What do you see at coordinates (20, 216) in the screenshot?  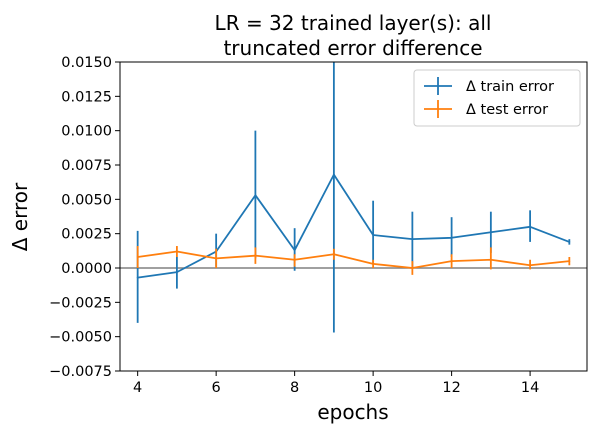 I see `y-axis-label: Δ error` at bounding box center [20, 216].